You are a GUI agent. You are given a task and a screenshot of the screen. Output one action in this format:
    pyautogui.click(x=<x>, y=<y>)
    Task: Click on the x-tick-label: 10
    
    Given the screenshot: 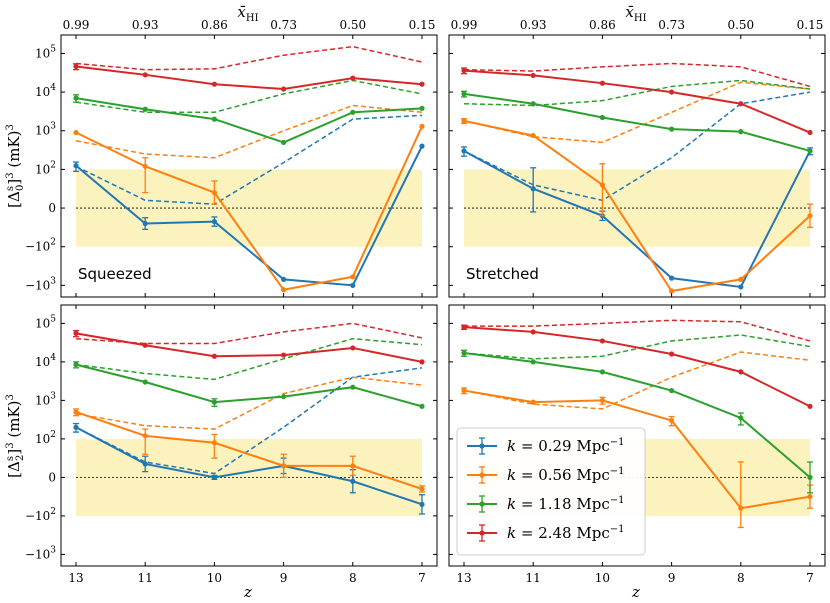 What is the action you would take?
    pyautogui.click(x=214, y=578)
    